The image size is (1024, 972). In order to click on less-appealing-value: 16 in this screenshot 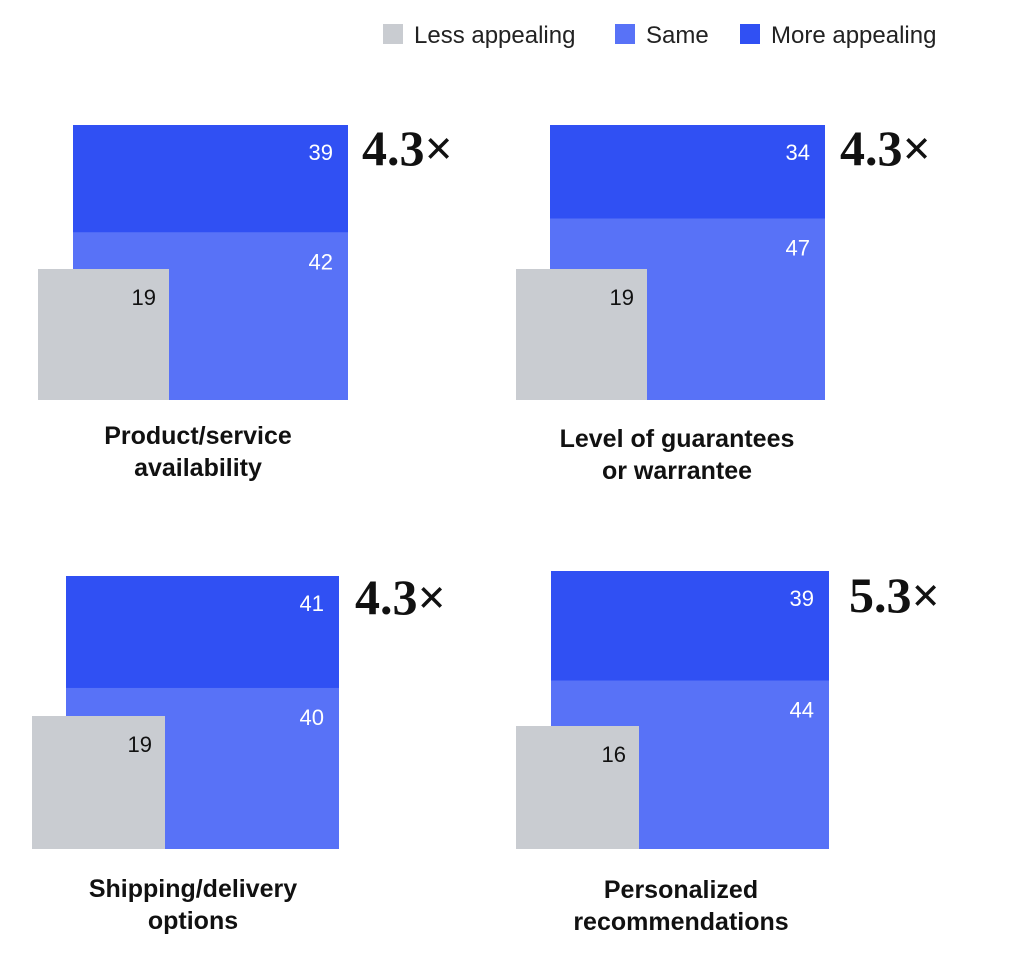, I will do `click(614, 754)`.